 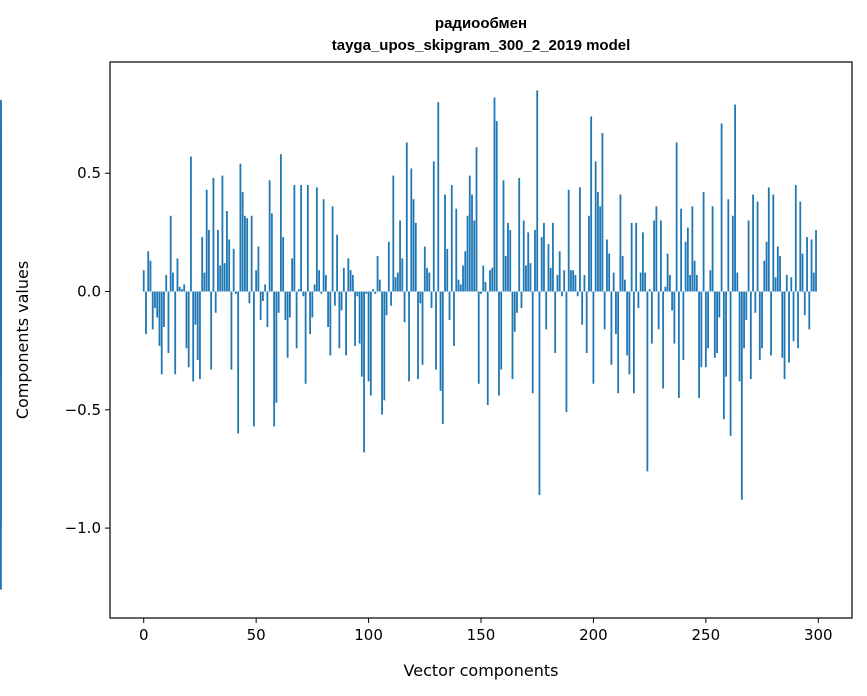 I want to click on y-tick-label-3: −1.0, so click(x=83, y=528).